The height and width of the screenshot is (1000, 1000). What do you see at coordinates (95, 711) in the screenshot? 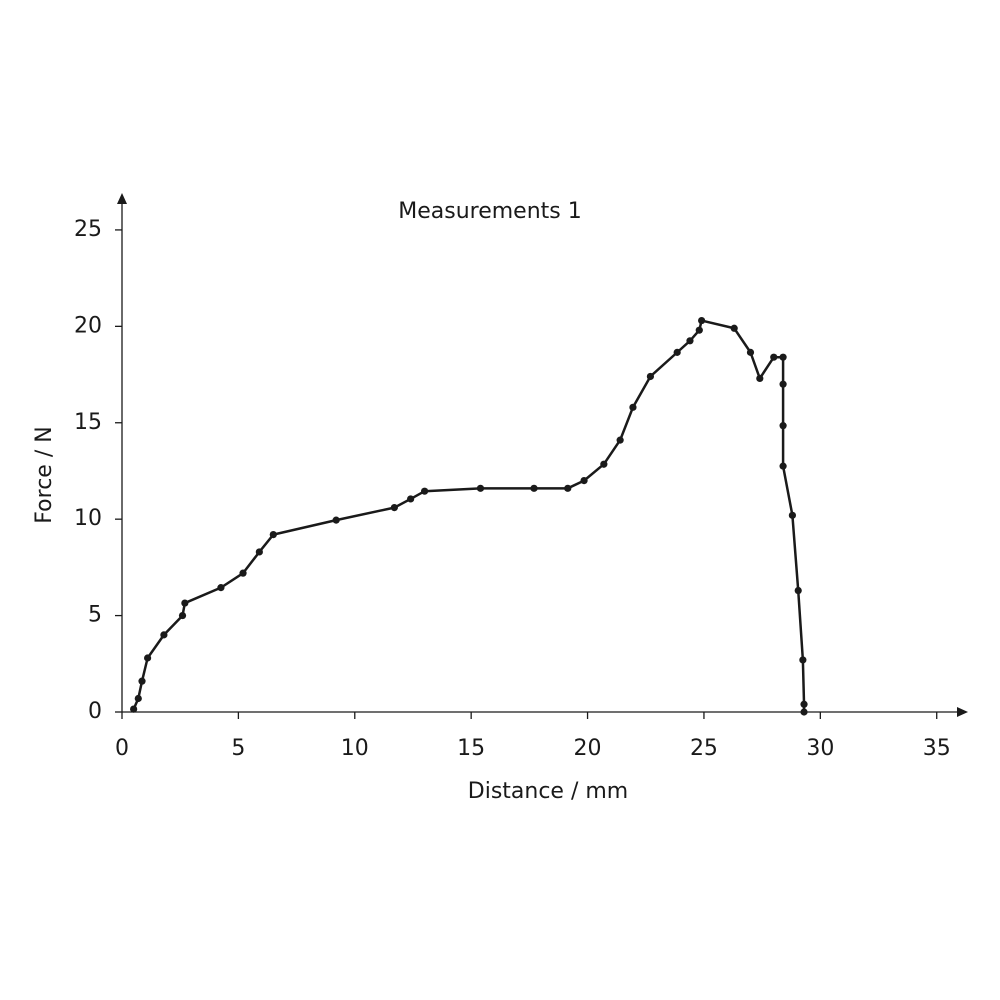
I see `y-tick-label: 0` at bounding box center [95, 711].